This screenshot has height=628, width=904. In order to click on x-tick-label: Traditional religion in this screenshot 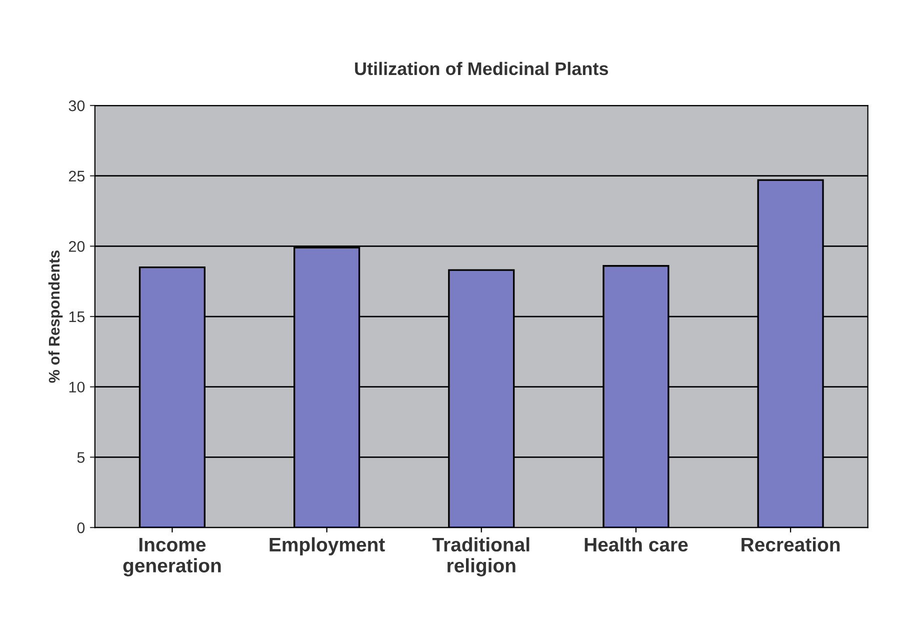, I will do `click(481, 556)`.